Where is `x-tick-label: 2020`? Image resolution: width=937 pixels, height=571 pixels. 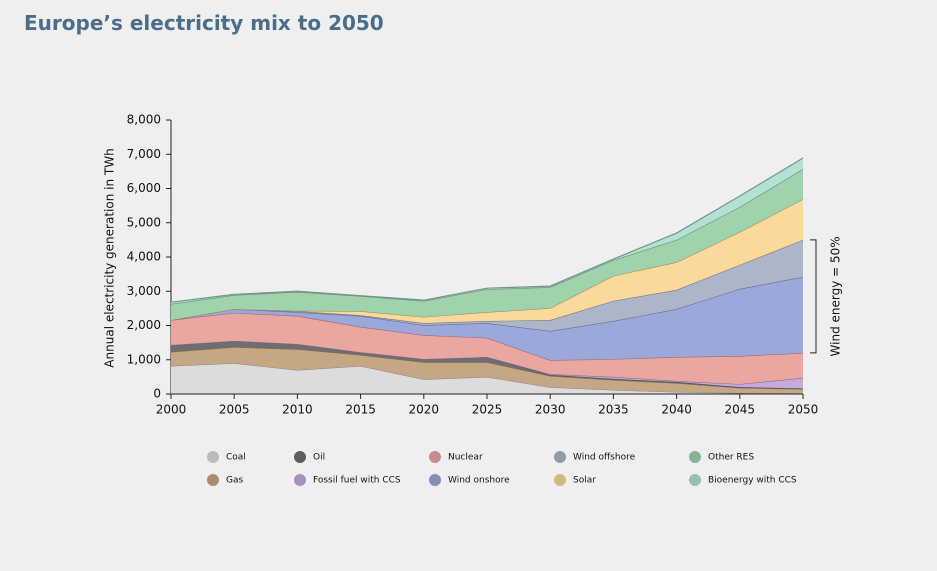 x-tick-label: 2020 is located at coordinates (424, 410).